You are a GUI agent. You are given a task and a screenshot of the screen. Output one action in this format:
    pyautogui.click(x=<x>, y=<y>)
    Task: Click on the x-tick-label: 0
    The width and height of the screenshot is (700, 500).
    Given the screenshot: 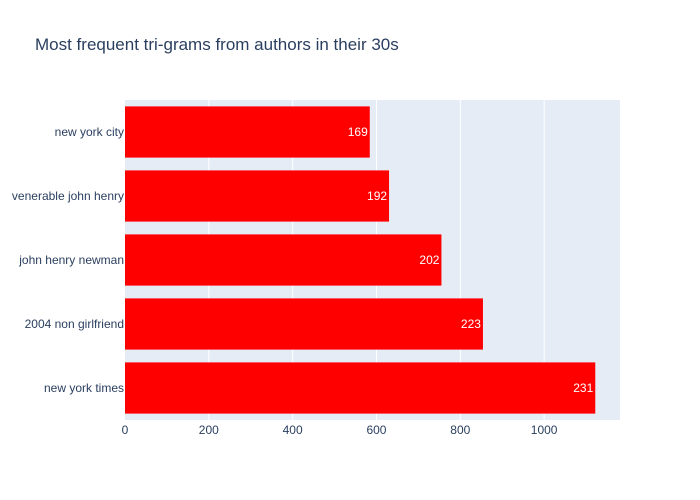 What is the action you would take?
    pyautogui.click(x=125, y=430)
    